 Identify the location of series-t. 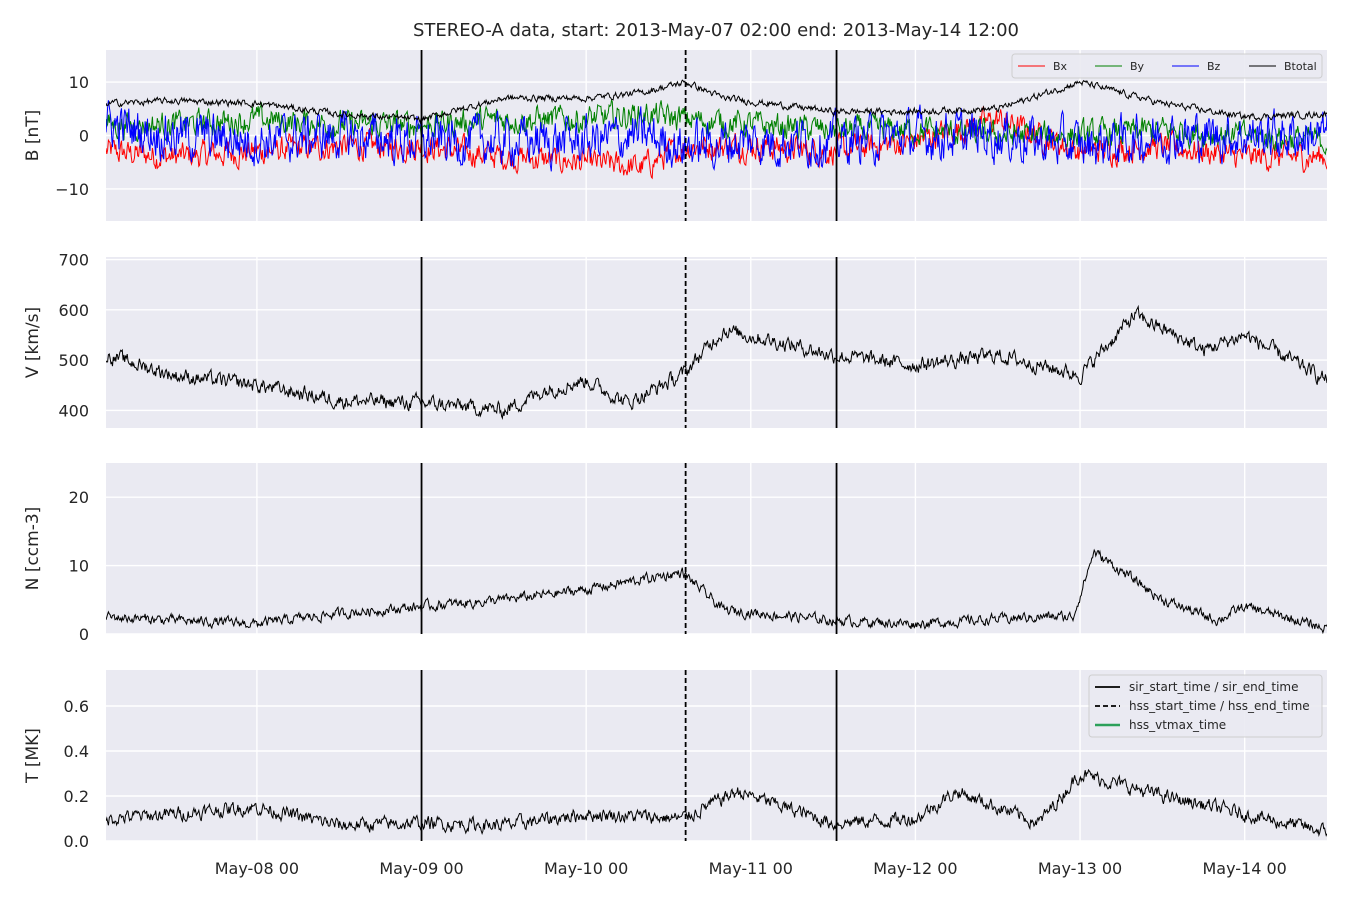
(716, 802).